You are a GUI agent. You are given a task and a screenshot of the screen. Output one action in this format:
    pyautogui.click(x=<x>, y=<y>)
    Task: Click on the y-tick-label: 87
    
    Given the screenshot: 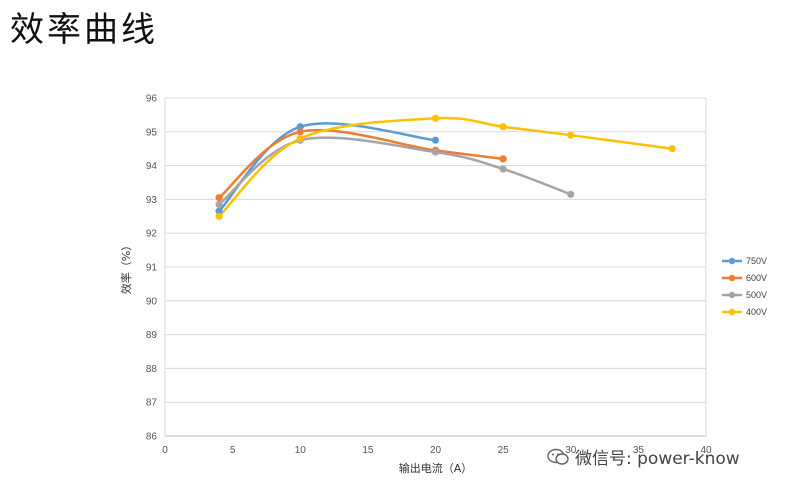 What is the action you would take?
    pyautogui.click(x=152, y=403)
    